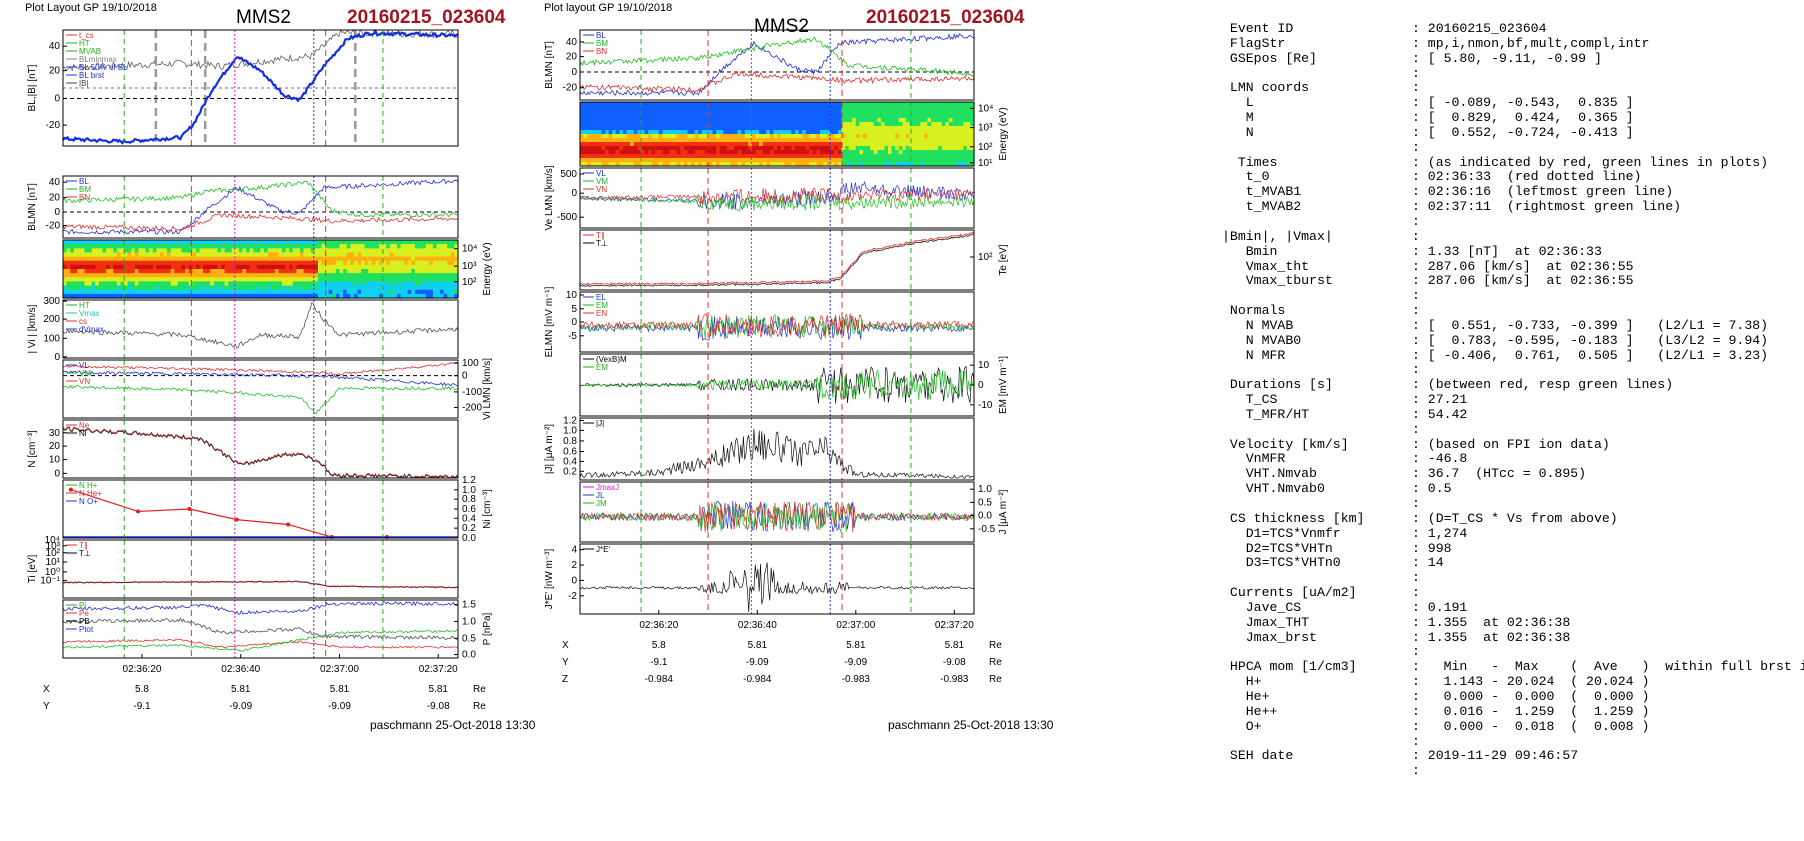 This screenshot has width=1804, height=841. Describe the element at coordinates (777, 64) in the screenshot. I see `series-line` at that location.